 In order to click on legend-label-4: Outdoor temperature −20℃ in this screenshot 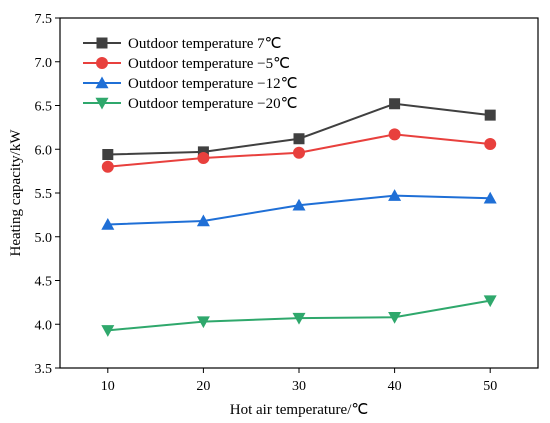, I will do `click(212, 104)`.